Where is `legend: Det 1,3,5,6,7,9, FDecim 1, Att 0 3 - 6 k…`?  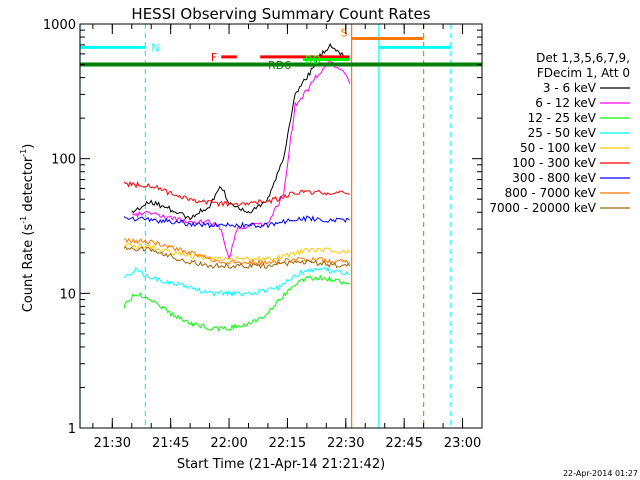 legend: Det 1,3,5,6,7,9, FDecim 1, Att 0 3 - 6 k… is located at coordinates (559, 133).